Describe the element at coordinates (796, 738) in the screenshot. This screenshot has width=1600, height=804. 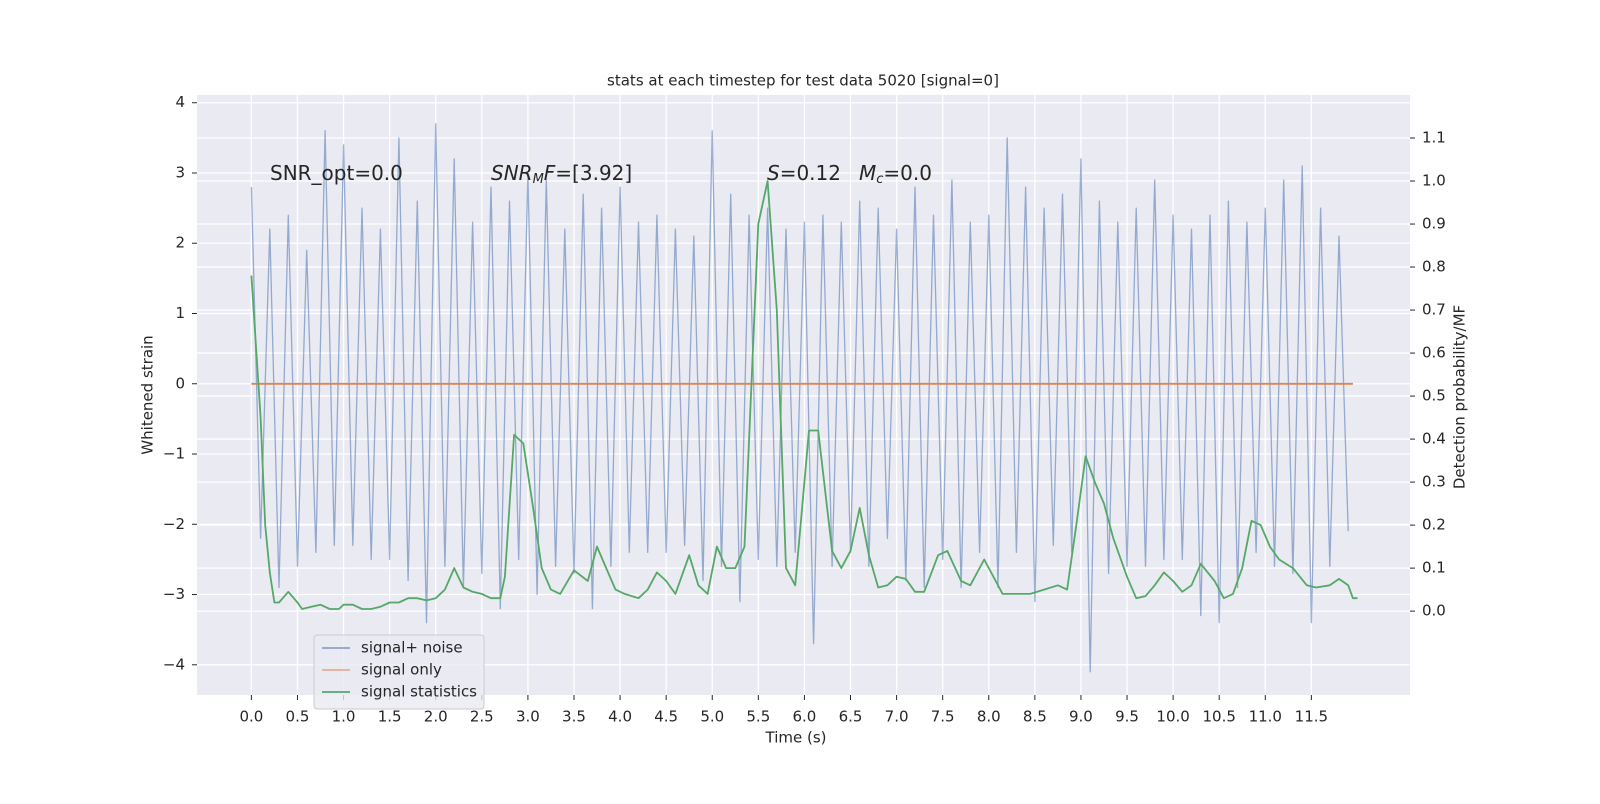
I see `x-axis-label: Time (s)` at that location.